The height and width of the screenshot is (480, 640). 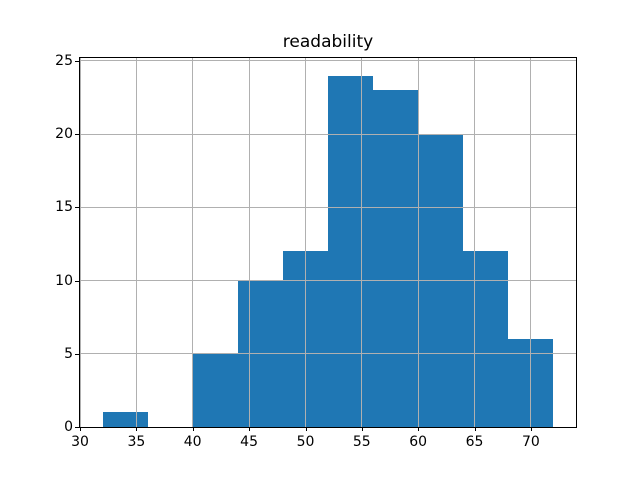 I want to click on x-tick-label: 45, so click(x=249, y=442).